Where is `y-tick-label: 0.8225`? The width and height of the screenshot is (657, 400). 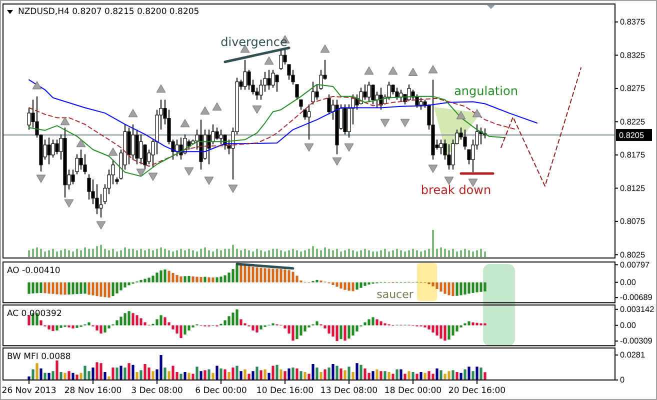 y-tick-label: 0.8225 is located at coordinates (633, 121).